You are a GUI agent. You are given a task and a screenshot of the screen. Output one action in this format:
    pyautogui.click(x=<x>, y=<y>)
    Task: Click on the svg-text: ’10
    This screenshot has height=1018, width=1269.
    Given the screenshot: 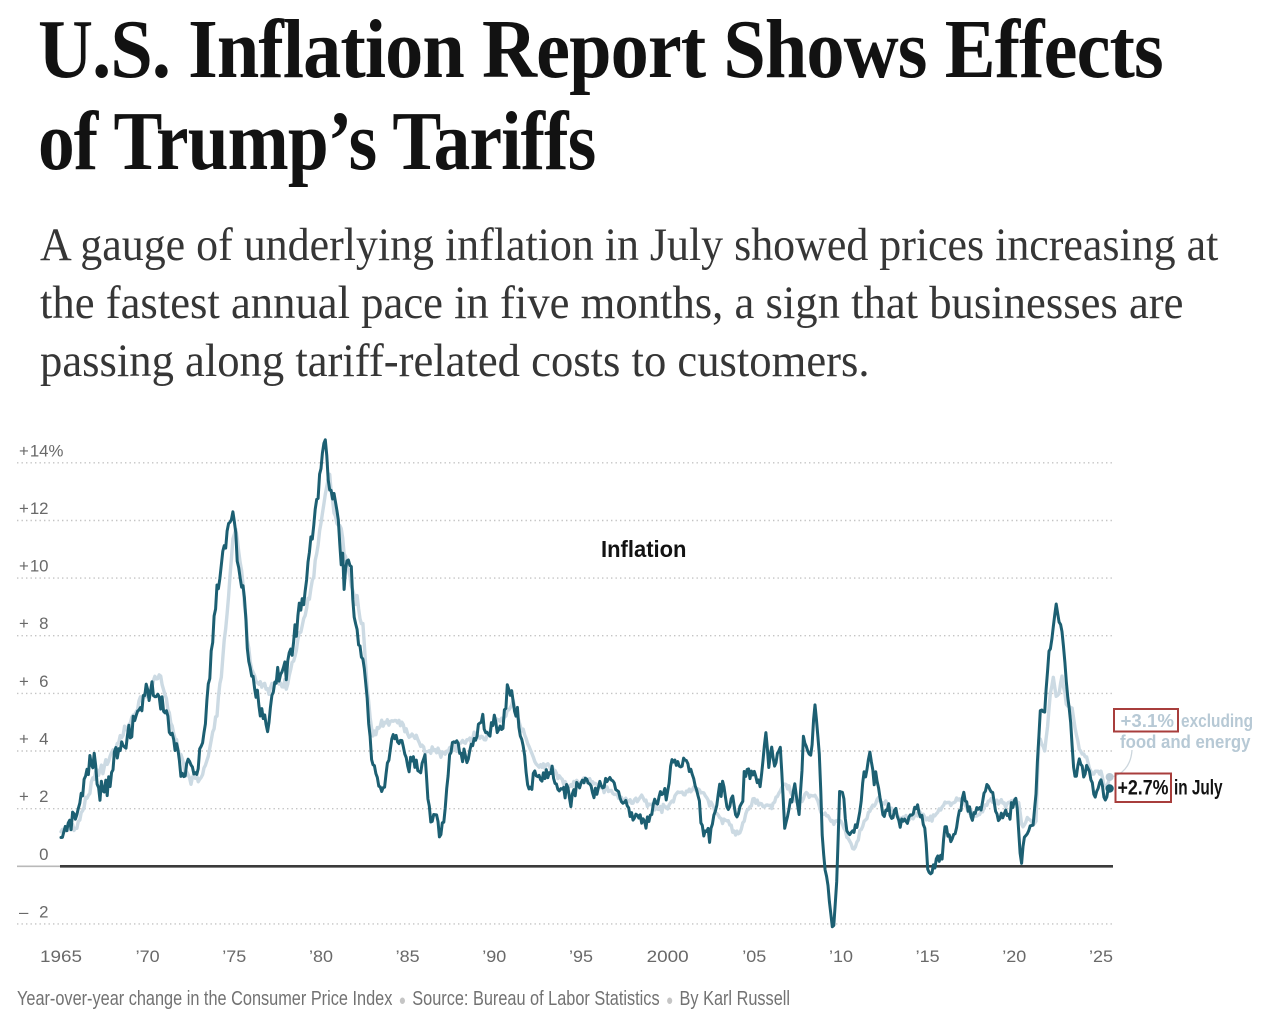 What is the action you would take?
    pyautogui.click(x=841, y=956)
    